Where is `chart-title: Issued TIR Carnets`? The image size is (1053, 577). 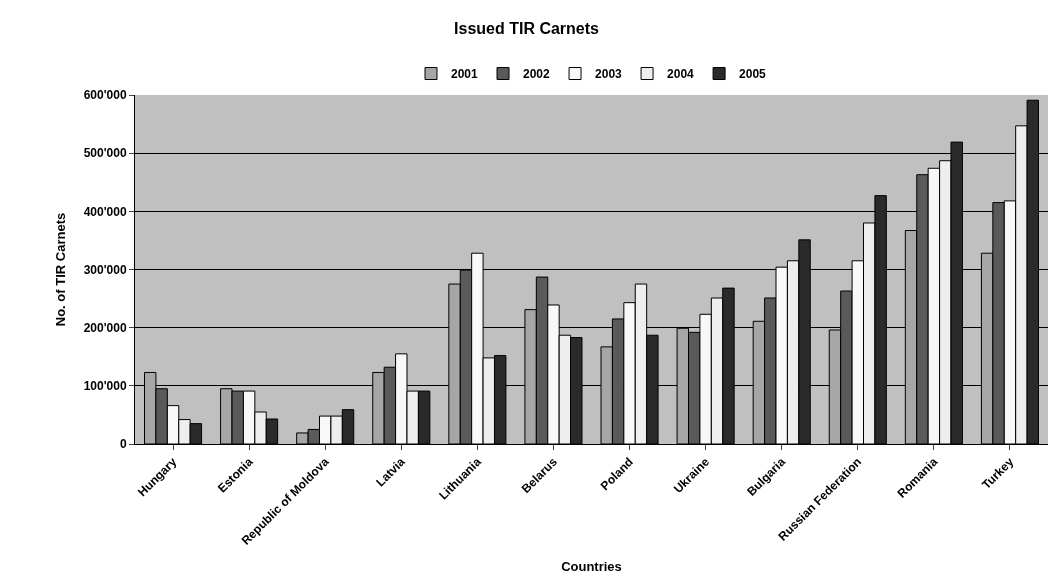
chart-title: Issued TIR Carnets is located at coordinates (527, 29).